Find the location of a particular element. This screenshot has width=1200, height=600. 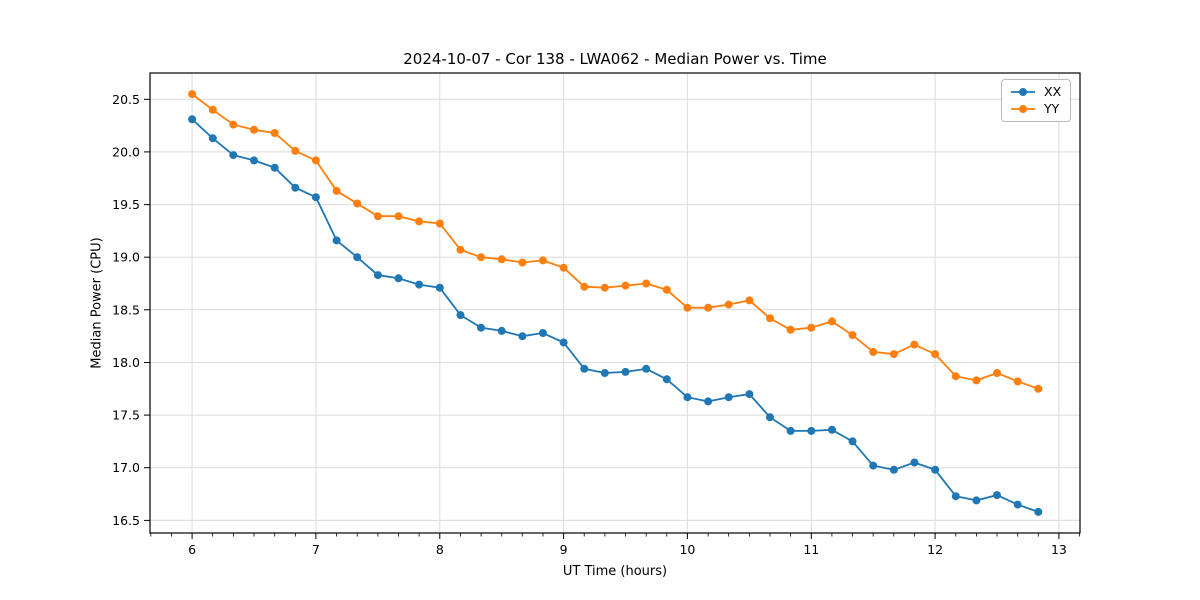

legend-item-xx: XX is located at coordinates (1035, 92).